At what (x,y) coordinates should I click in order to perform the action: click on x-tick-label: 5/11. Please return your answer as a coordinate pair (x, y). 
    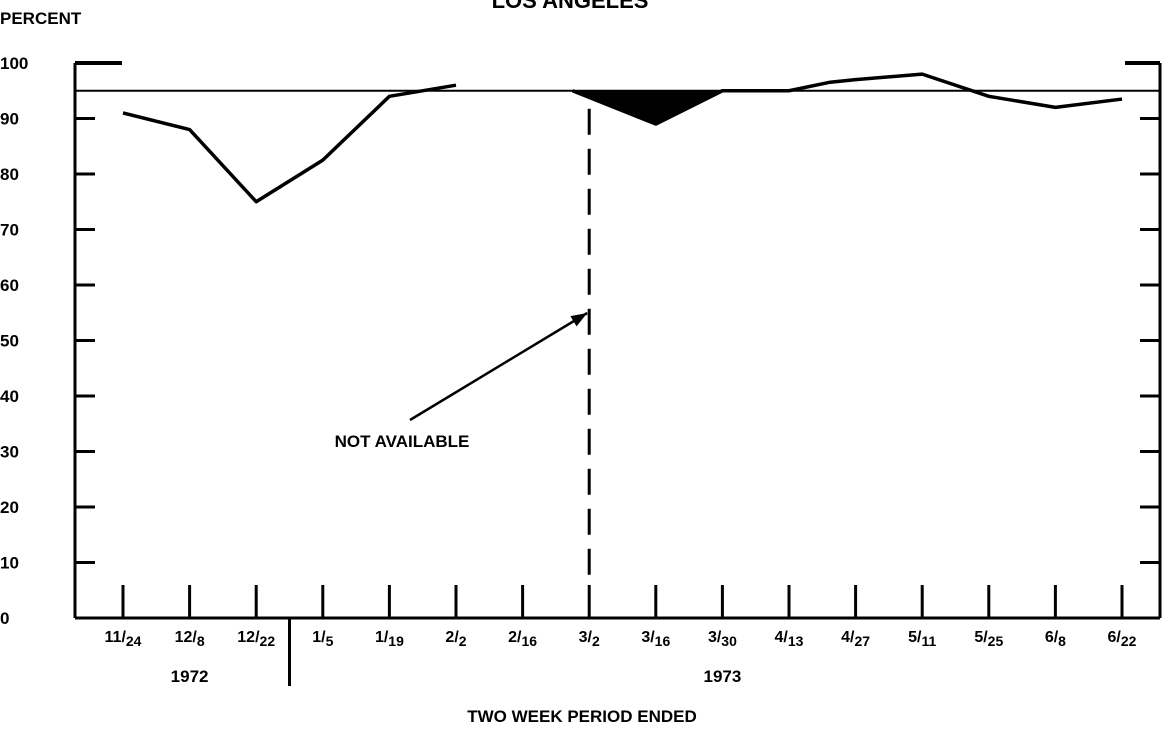
    Looking at the image, I should click on (922, 639).